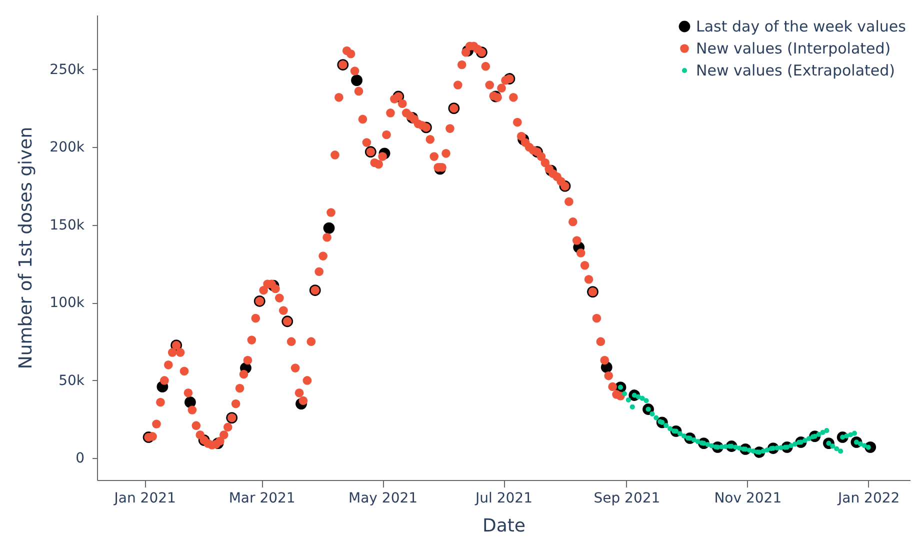 Image resolution: width=912 pixels, height=538 pixels. Describe the element at coordinates (801, 27) in the screenshot. I see `legend-label: Last day of the week values` at that location.